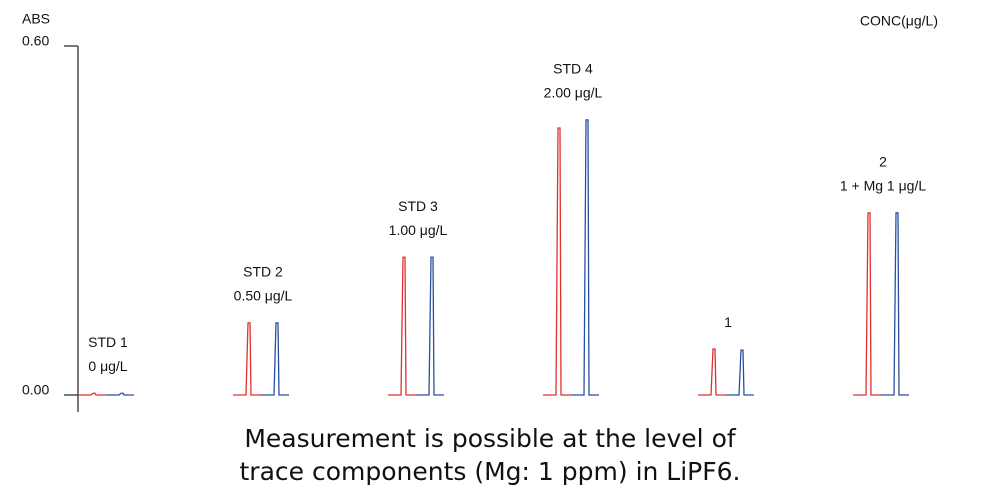  I want to click on concentration-label: 1.00 μg/L, so click(418, 230).